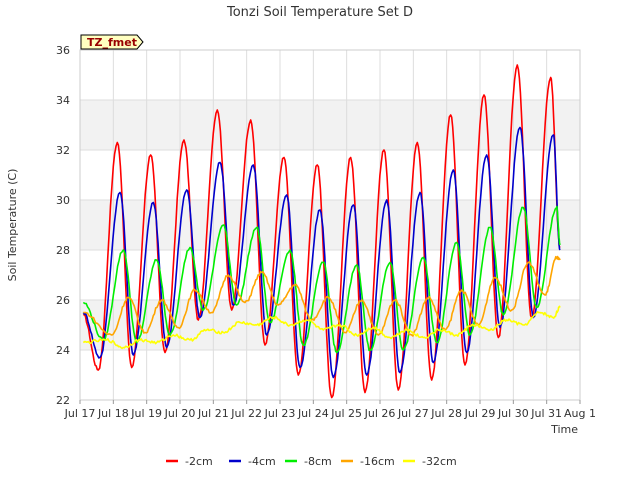 This screenshot has width=640, height=480. Describe the element at coordinates (262, 461) in the screenshot. I see `legend-label: -4cm` at that location.